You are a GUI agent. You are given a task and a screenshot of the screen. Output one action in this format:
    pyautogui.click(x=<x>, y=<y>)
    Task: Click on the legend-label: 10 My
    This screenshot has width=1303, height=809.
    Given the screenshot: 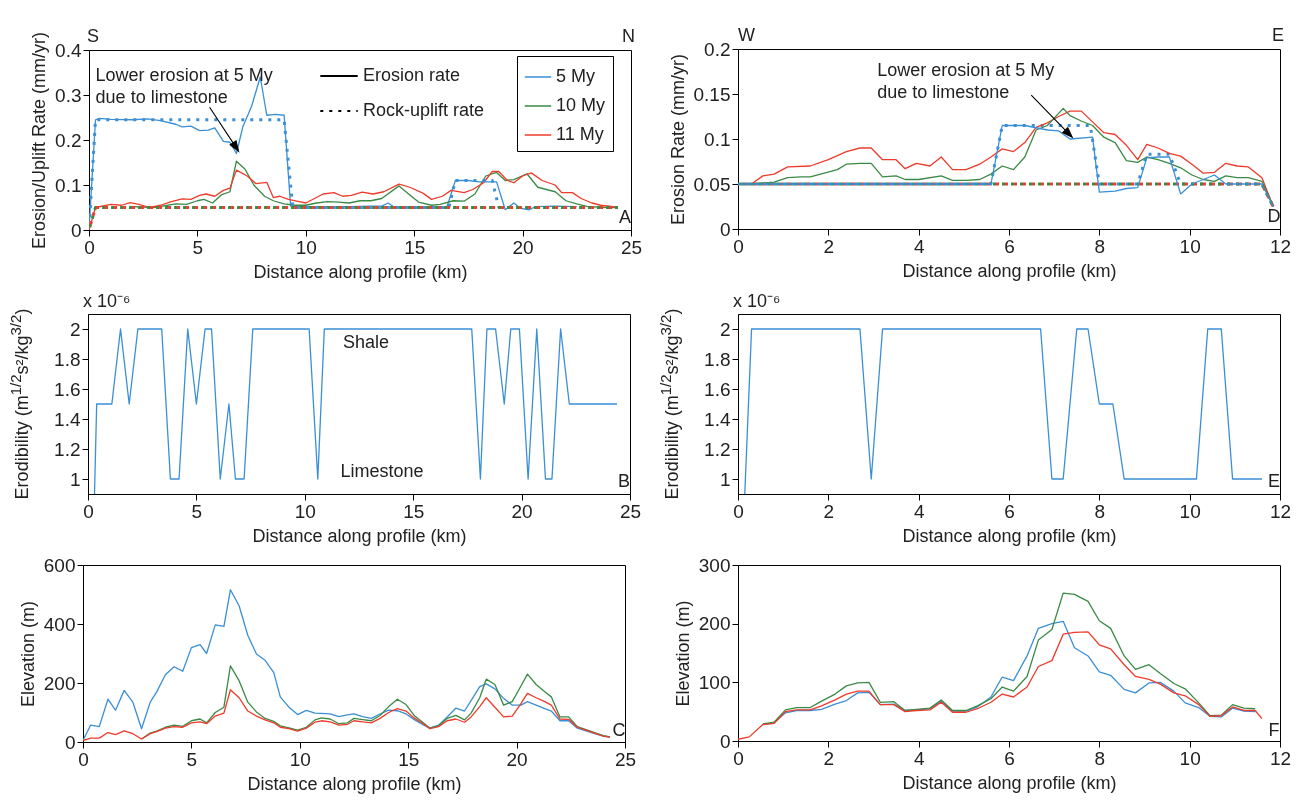 What is the action you would take?
    pyautogui.click(x=581, y=105)
    